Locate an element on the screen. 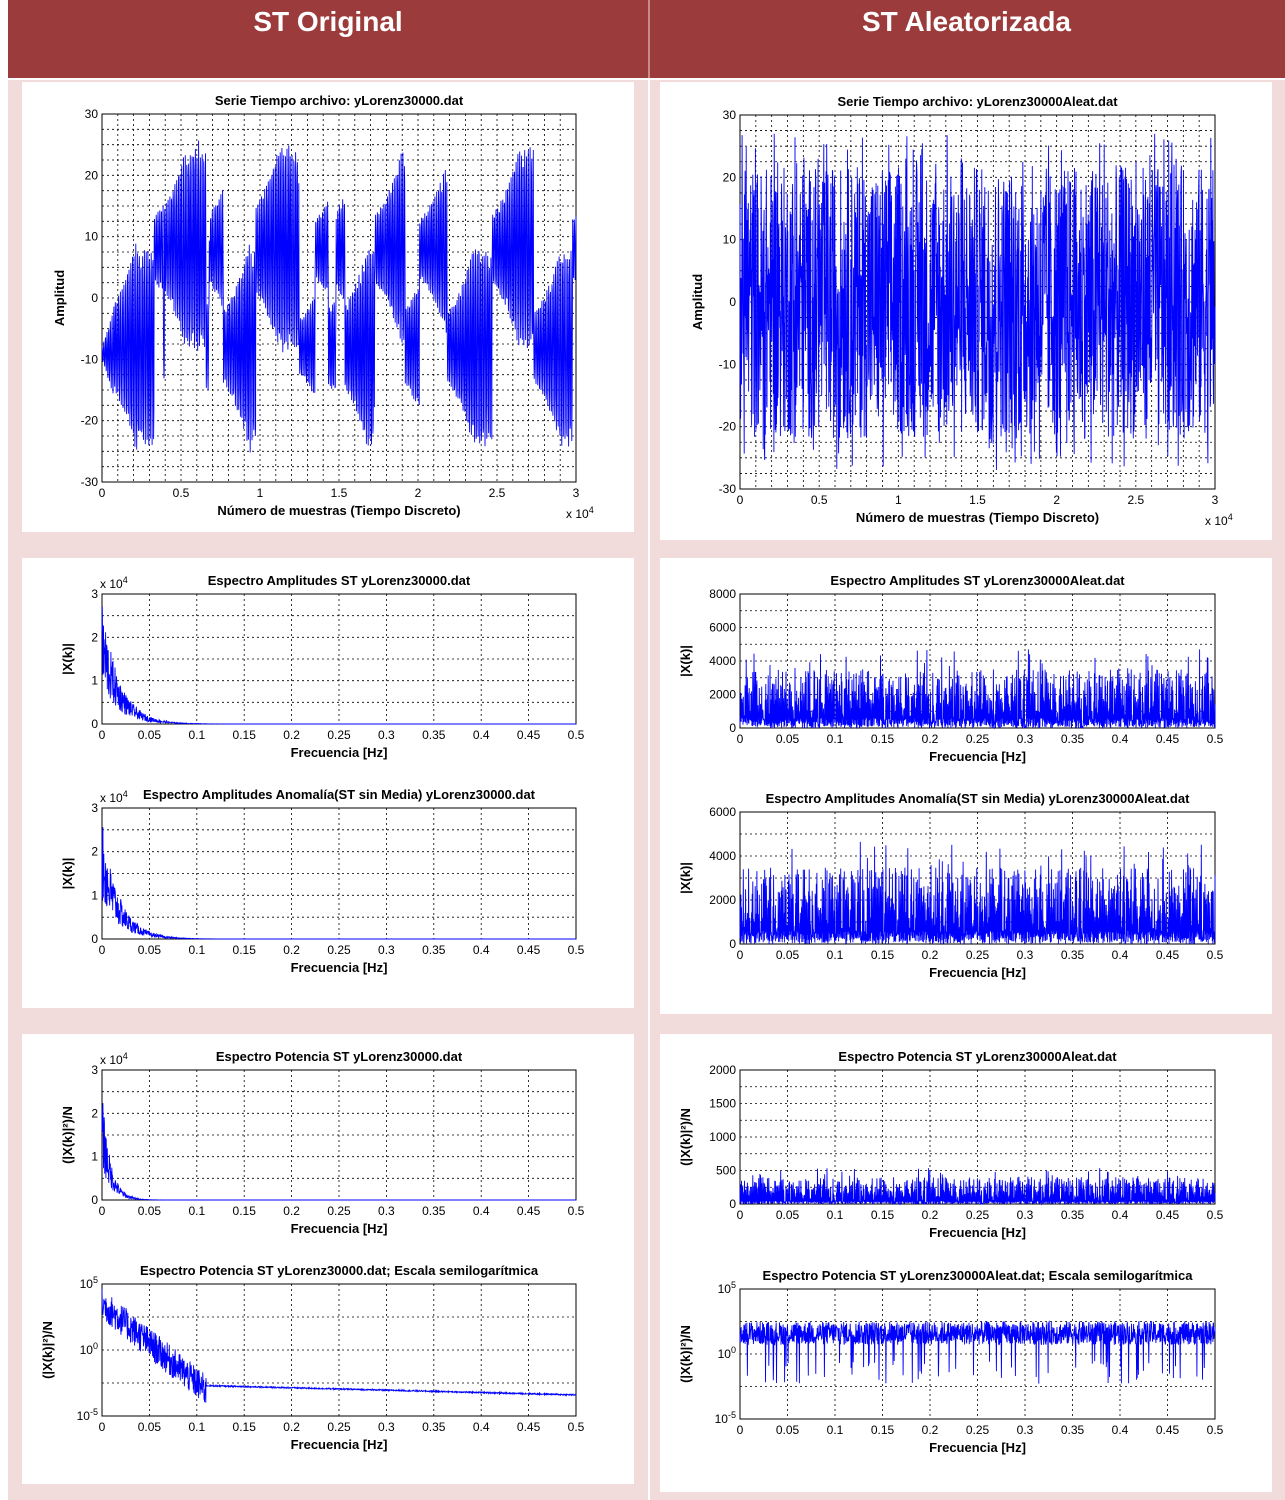 The width and height of the screenshot is (1285, 1500). y-tick-label: 10 is located at coordinates (730, 240).